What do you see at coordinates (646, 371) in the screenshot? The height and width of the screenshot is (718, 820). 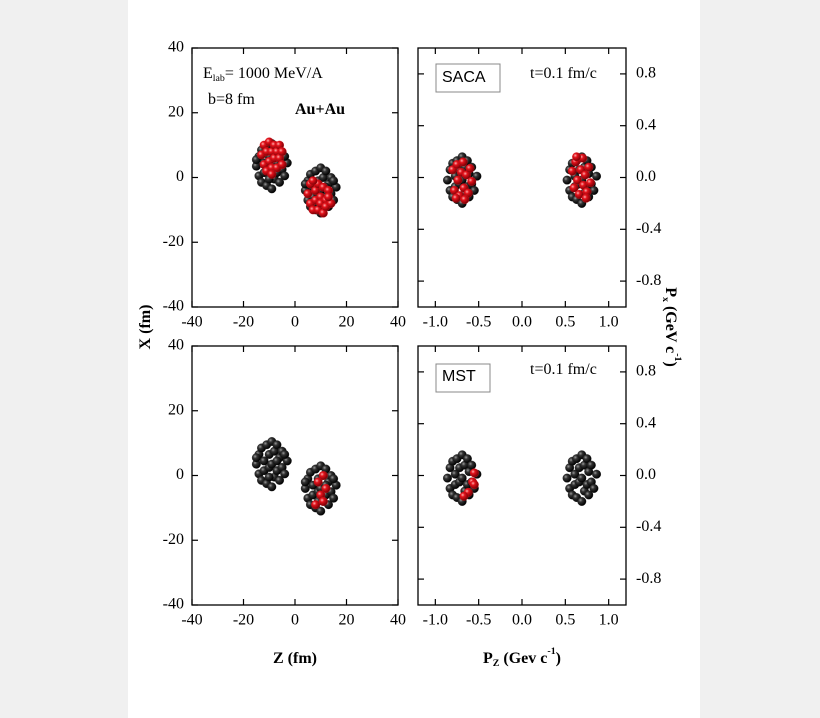 I see `y-tick-label: 0.8` at bounding box center [646, 371].